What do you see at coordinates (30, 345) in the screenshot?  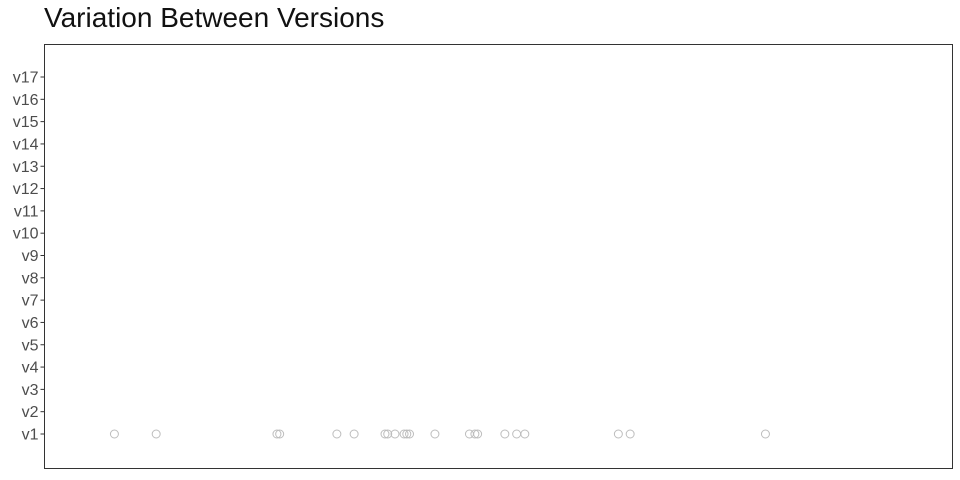 I see `y-tick-label: v5` at bounding box center [30, 345].